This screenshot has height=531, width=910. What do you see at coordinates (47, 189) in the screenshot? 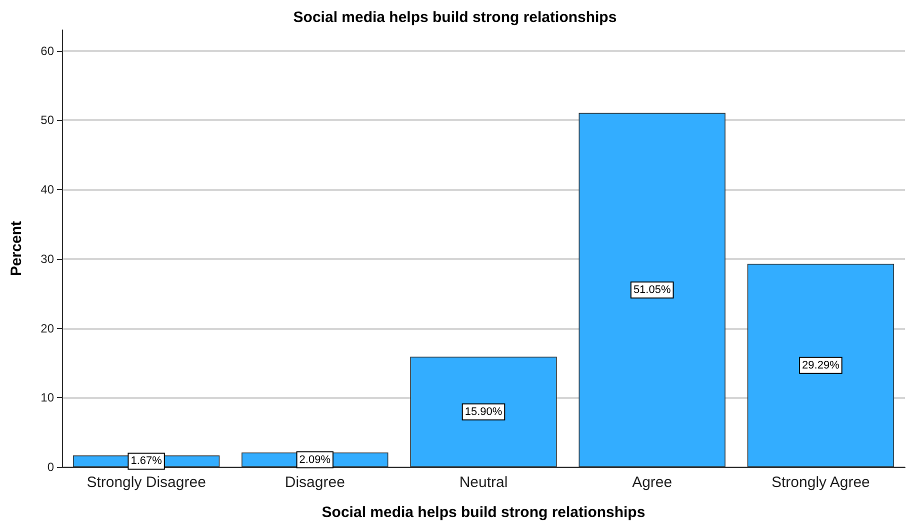
I see `y-tick-label: 40` at bounding box center [47, 189].